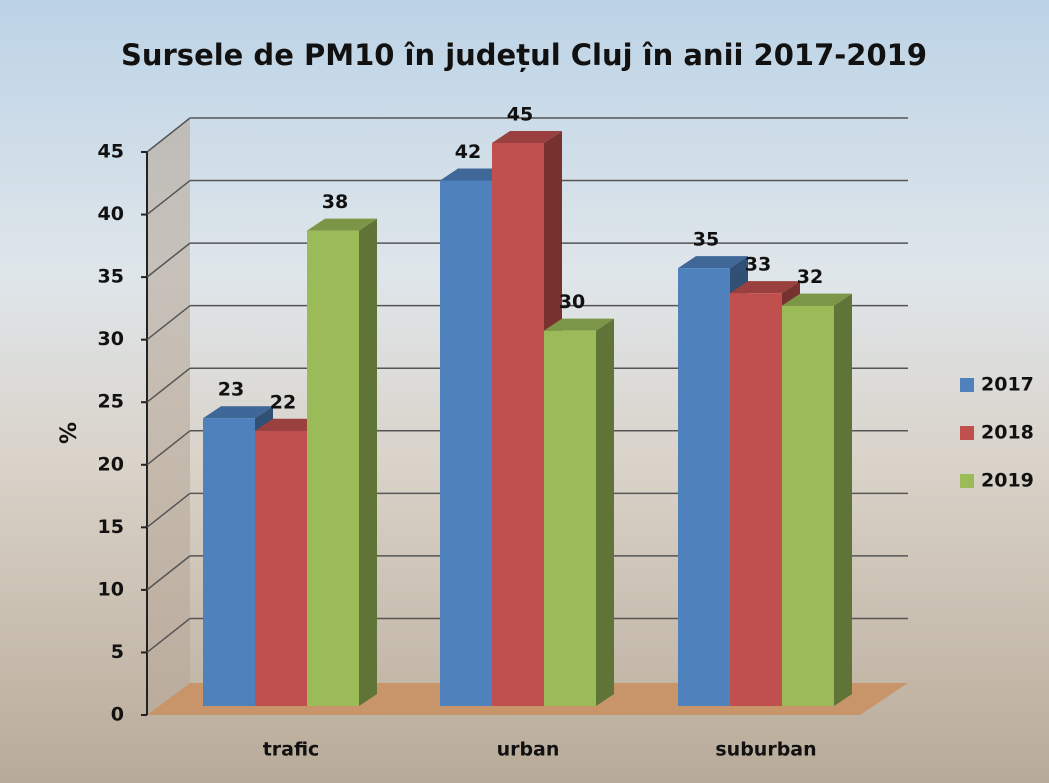  Describe the element at coordinates (111, 152) in the screenshot. I see `y-tick-label: 45` at that location.